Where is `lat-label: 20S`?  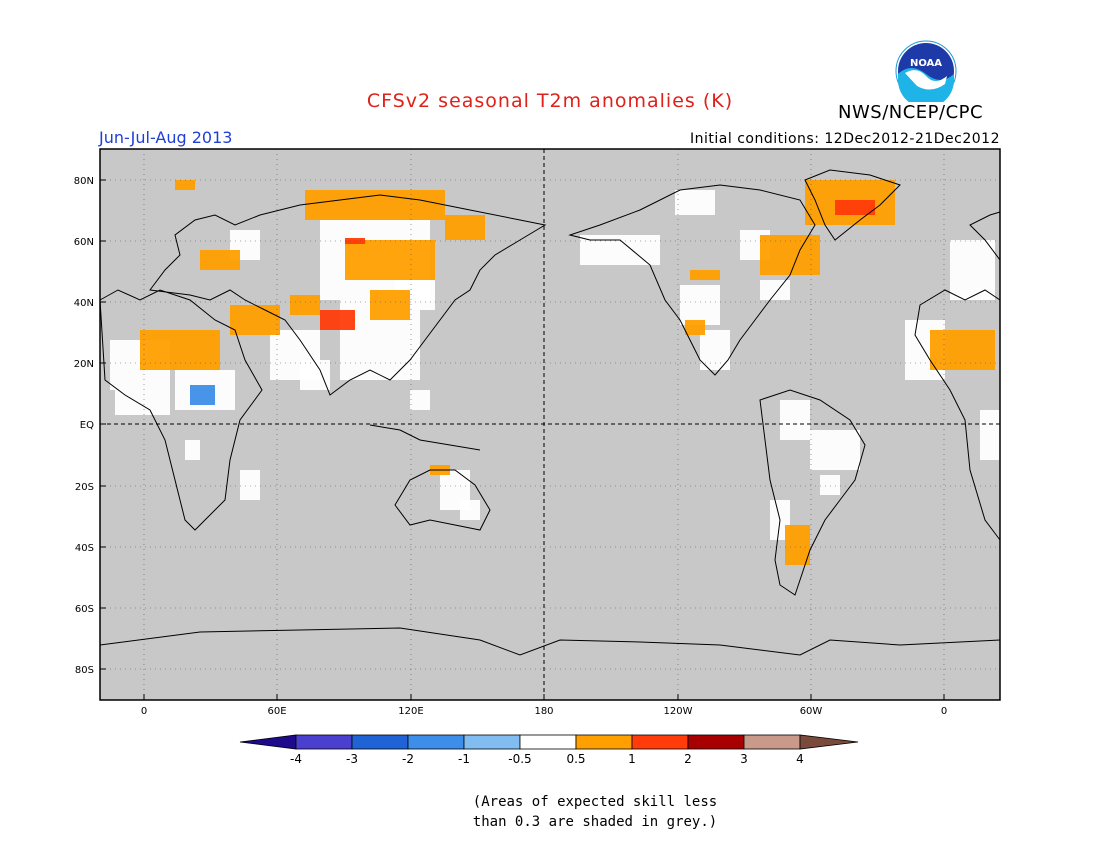
lat-label: 20S is located at coordinates (84, 487).